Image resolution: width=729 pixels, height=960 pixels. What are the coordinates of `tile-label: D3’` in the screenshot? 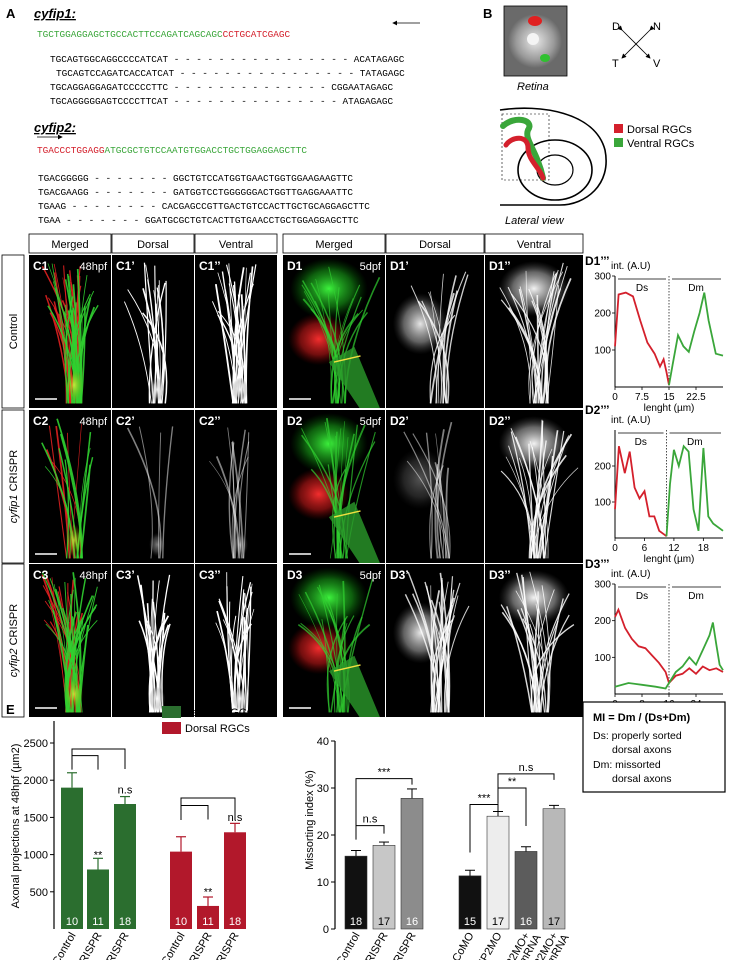 It's located at (399, 575).